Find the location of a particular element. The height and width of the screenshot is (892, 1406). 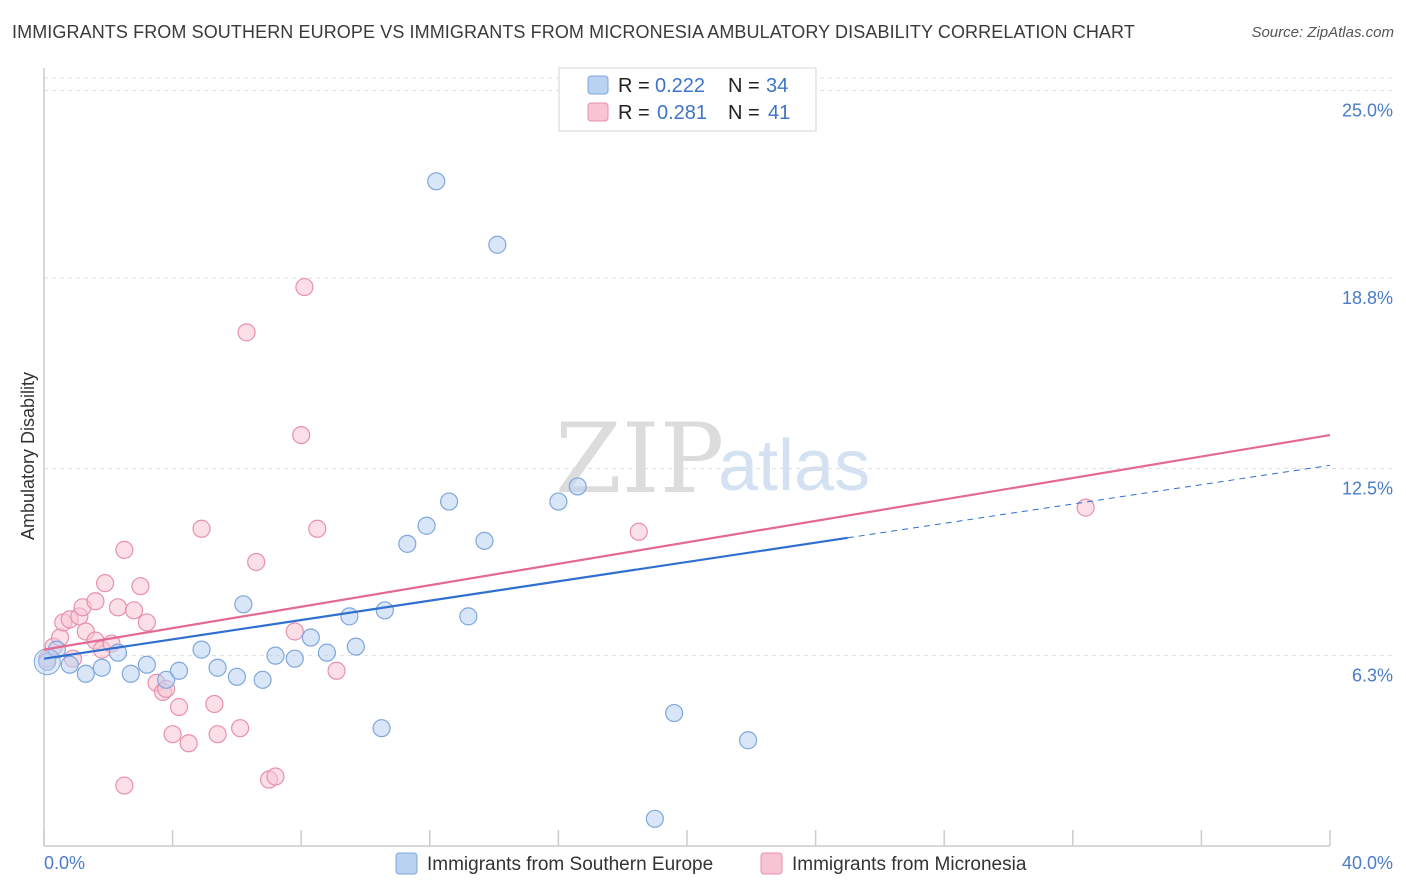

x-ticks is located at coordinates (687, 838).